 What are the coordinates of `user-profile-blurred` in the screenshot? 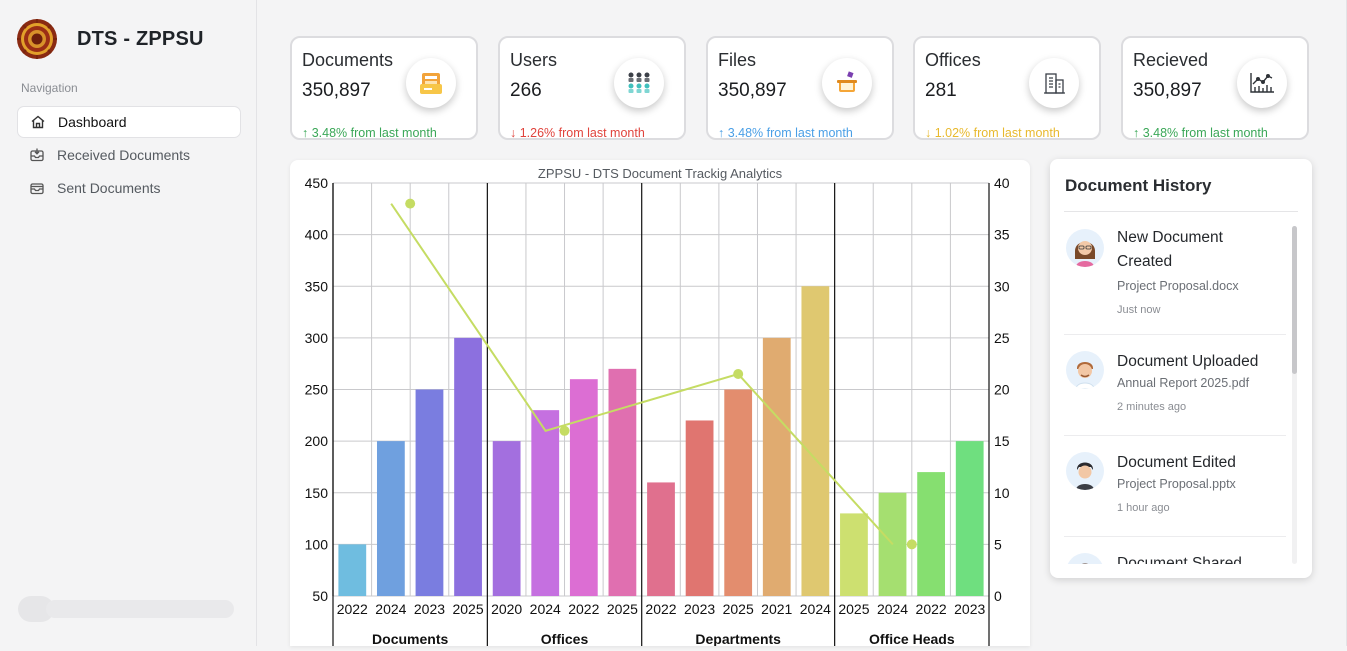 It's located at (126, 609).